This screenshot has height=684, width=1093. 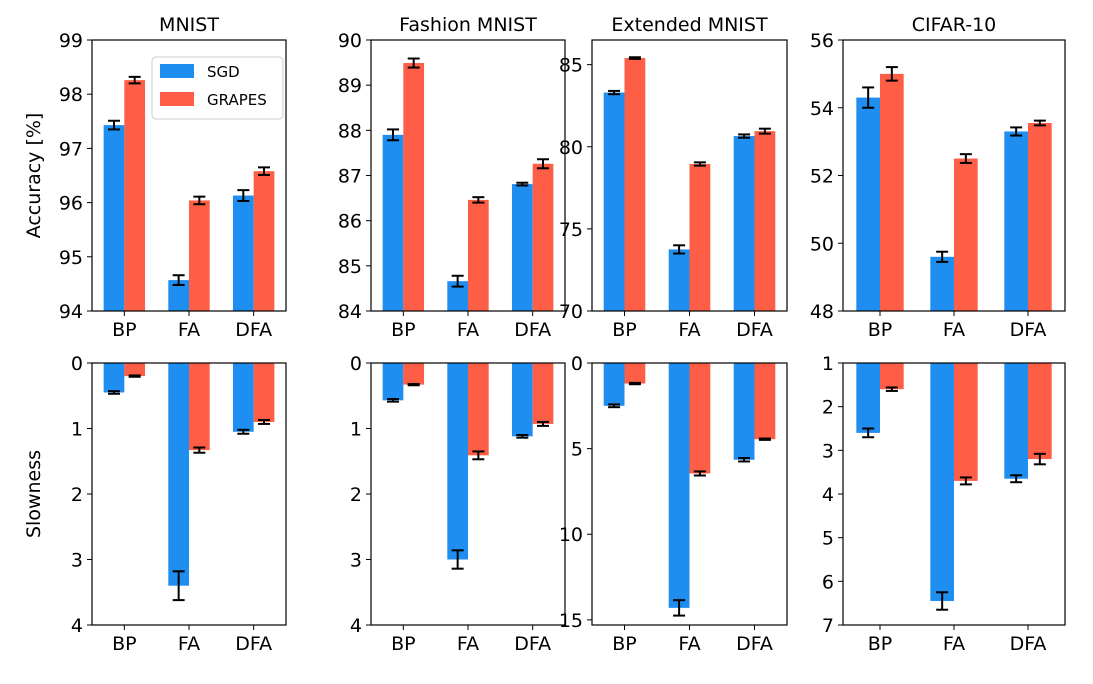 I want to click on chart-panel: BP FA DFA 70 75 80 85 Extended MNIST, so click(x=673, y=177).